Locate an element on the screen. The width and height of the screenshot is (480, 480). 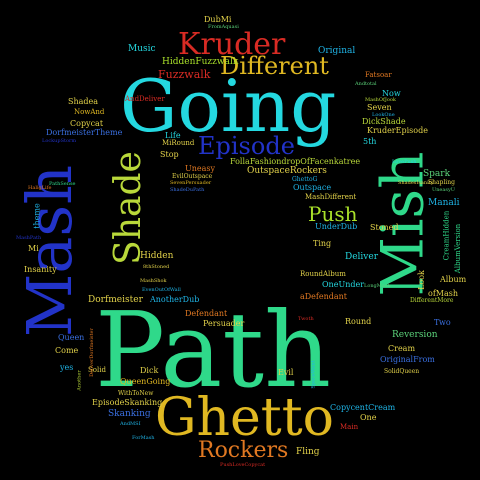
word-originalfrom: OriginalFrom is located at coordinates (407, 359).